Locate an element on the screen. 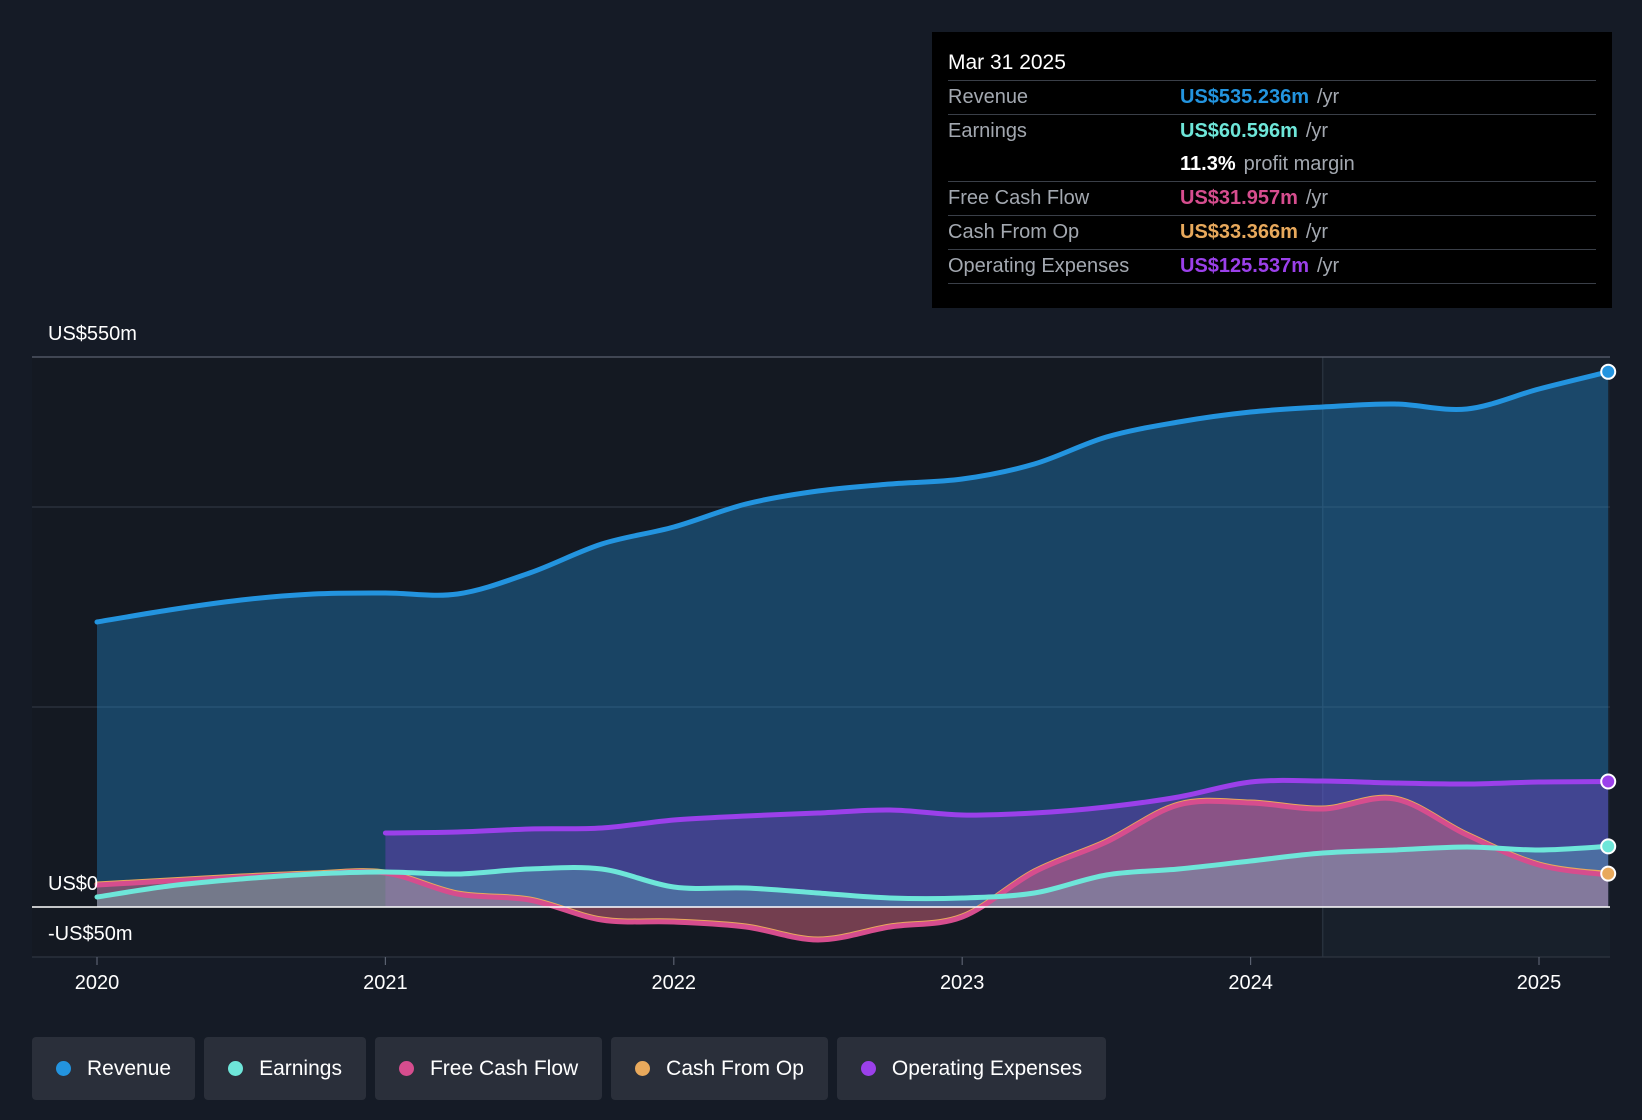 This screenshot has height=1120, width=1642. legend-label: Free Cash Flow is located at coordinates (504, 1068).